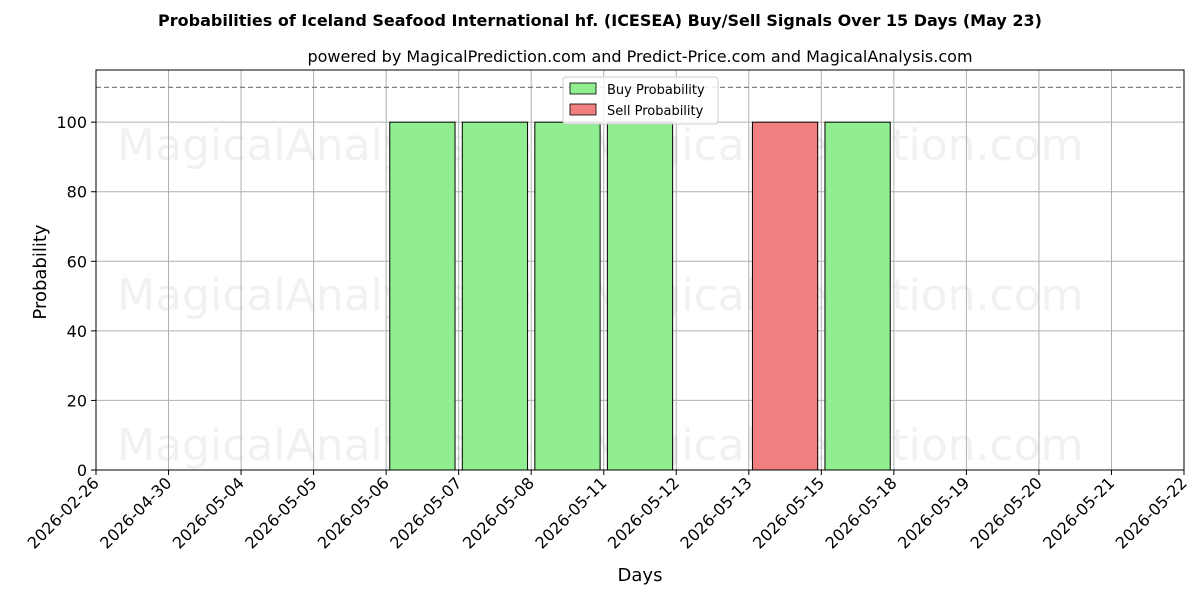 This screenshot has height=600, width=1200. I want to click on x-tick-label: 2026-05-15, so click(788, 512).